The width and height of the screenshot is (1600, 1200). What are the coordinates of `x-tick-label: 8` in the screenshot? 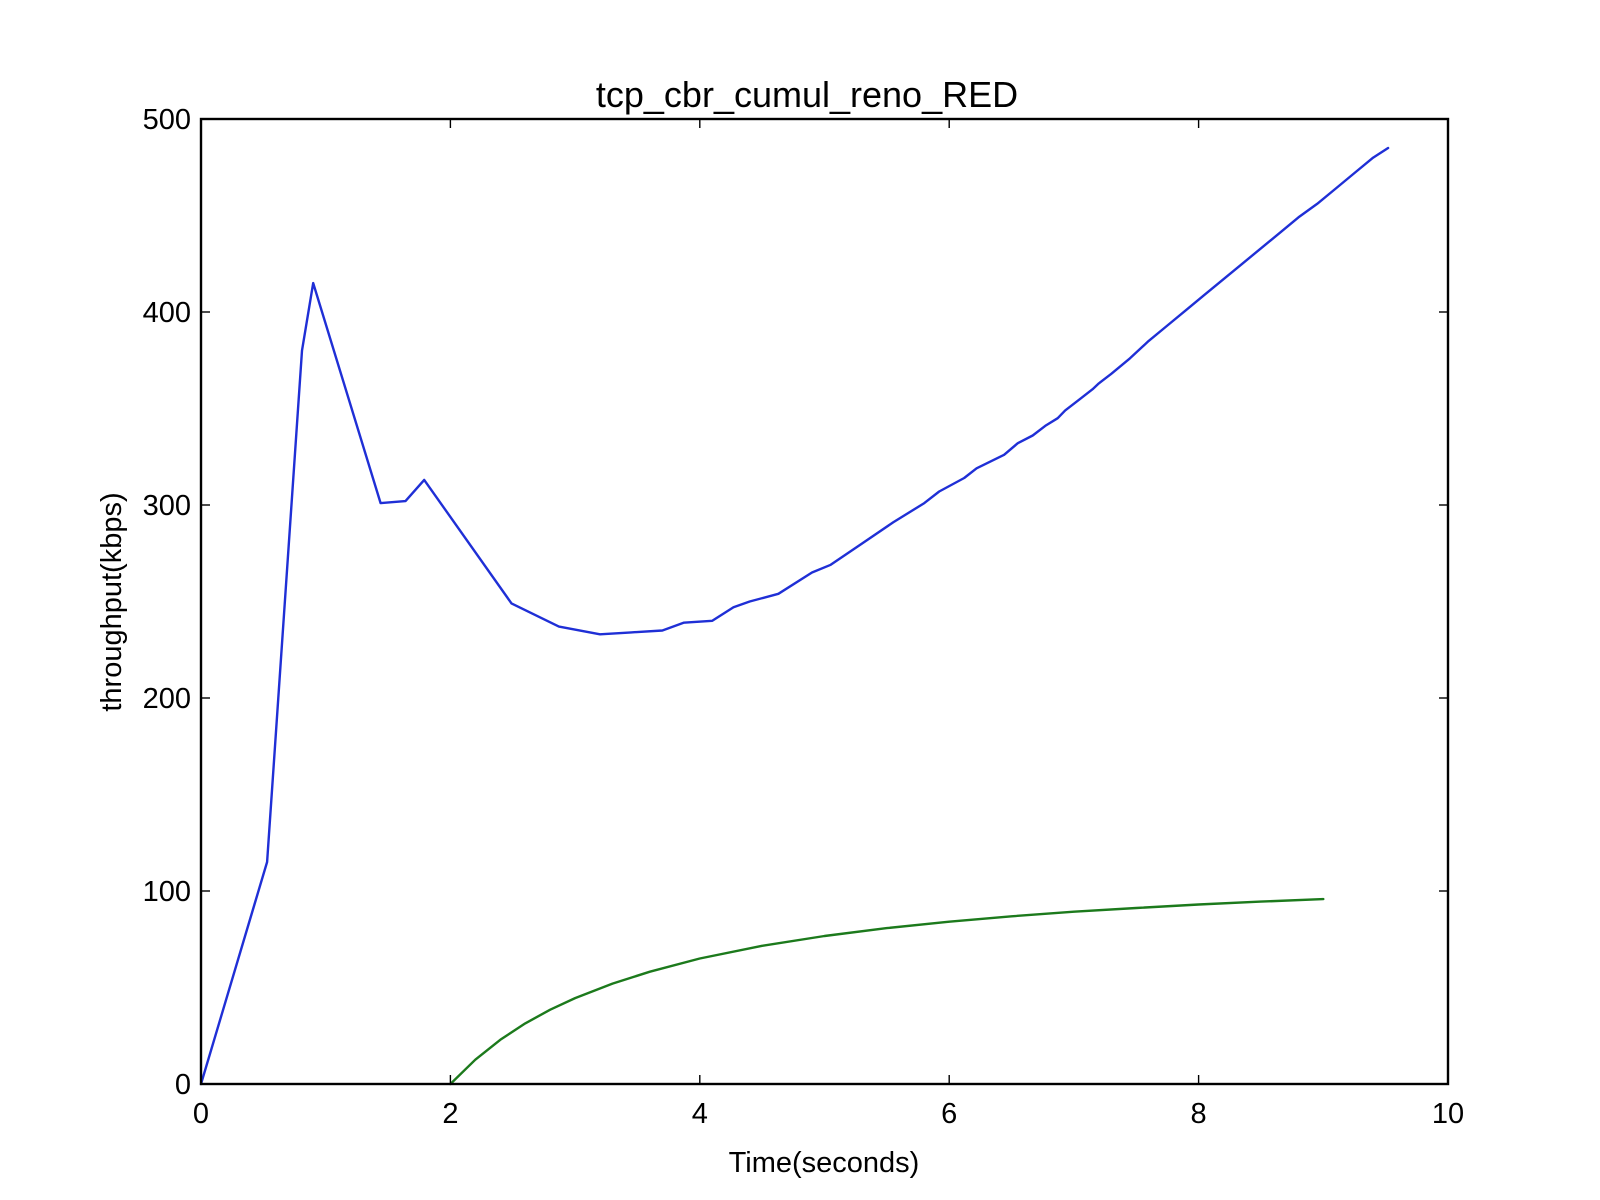 It's located at (1199, 1114).